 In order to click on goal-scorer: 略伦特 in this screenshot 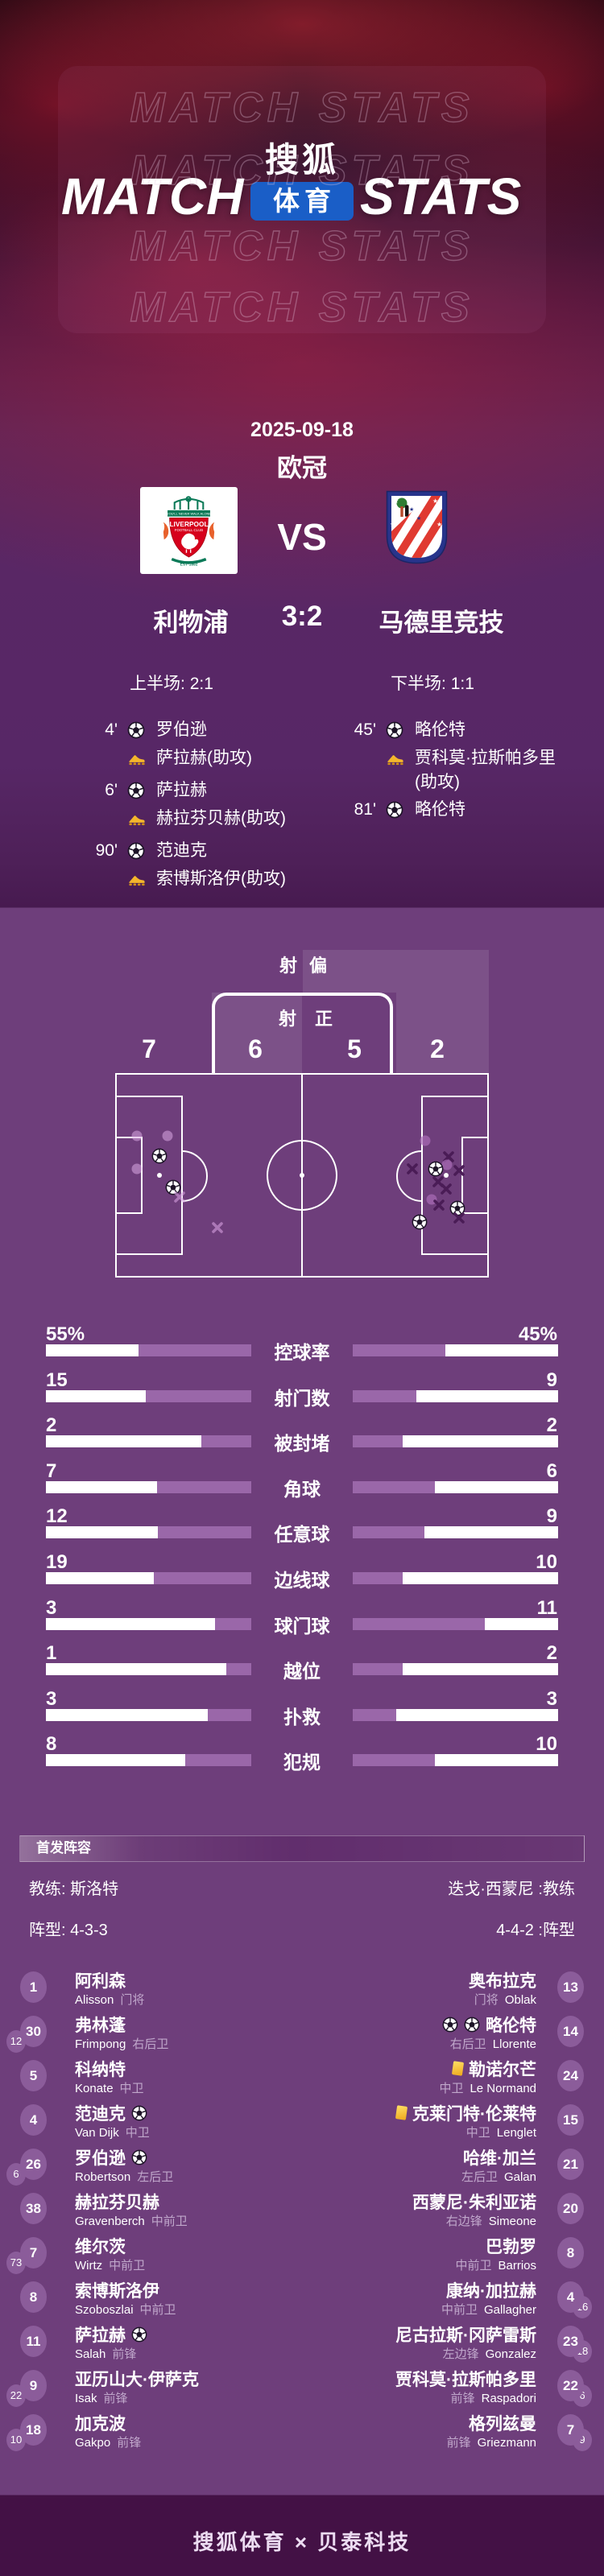, I will do `click(440, 809)`.